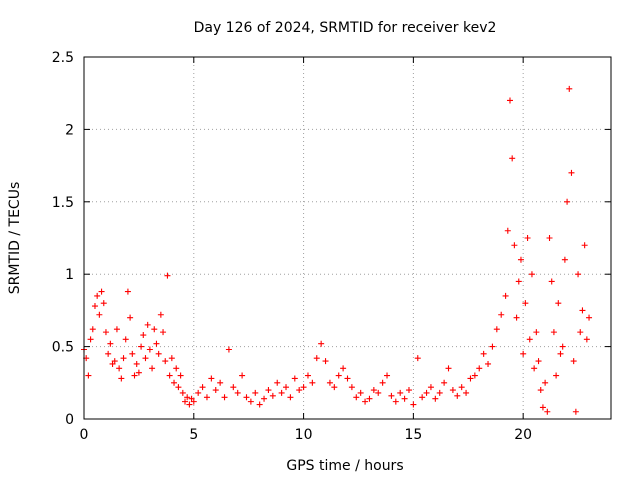 Image resolution: width=640 pixels, height=480 pixels. What do you see at coordinates (84, 435) in the screenshot?
I see `x-tick-label: 0` at bounding box center [84, 435].